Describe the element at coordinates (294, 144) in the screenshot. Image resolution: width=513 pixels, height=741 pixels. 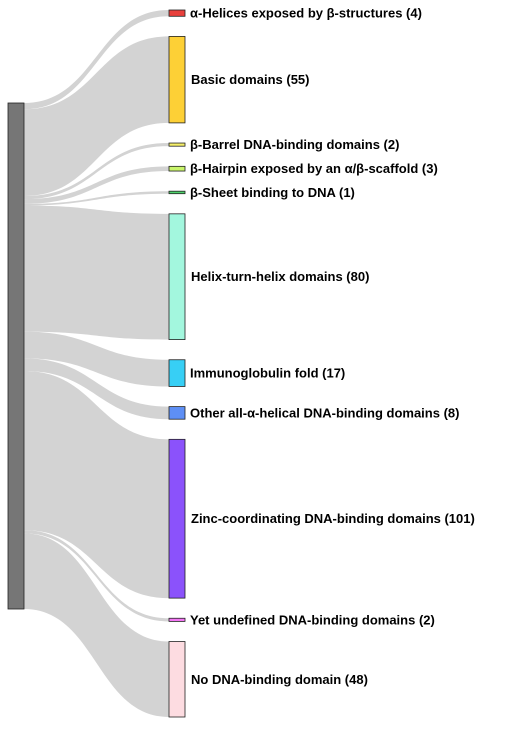
I see `target-label-2: β-Barrel DNA-binding domains (2)` at that location.